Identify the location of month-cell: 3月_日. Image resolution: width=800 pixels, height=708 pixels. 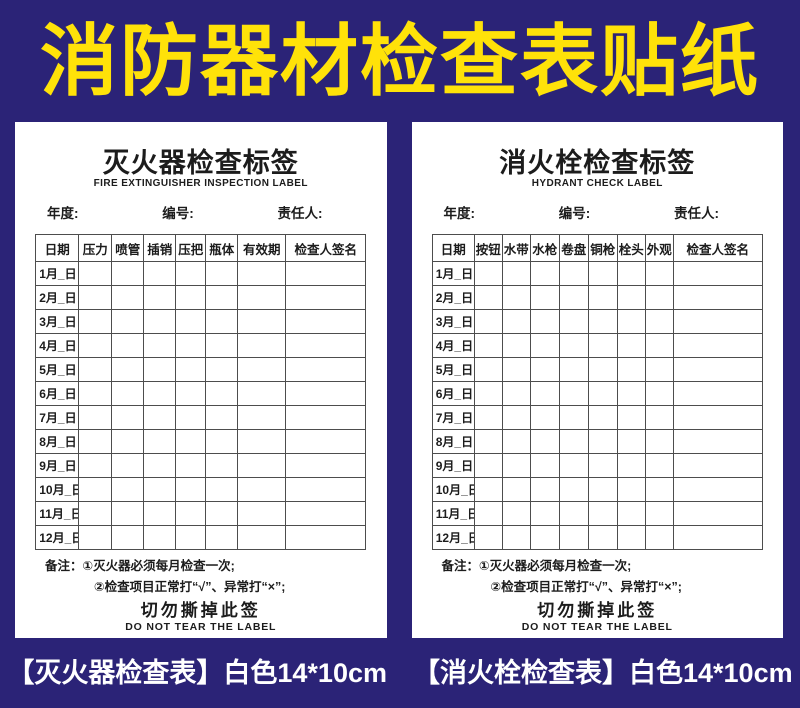
(57, 321).